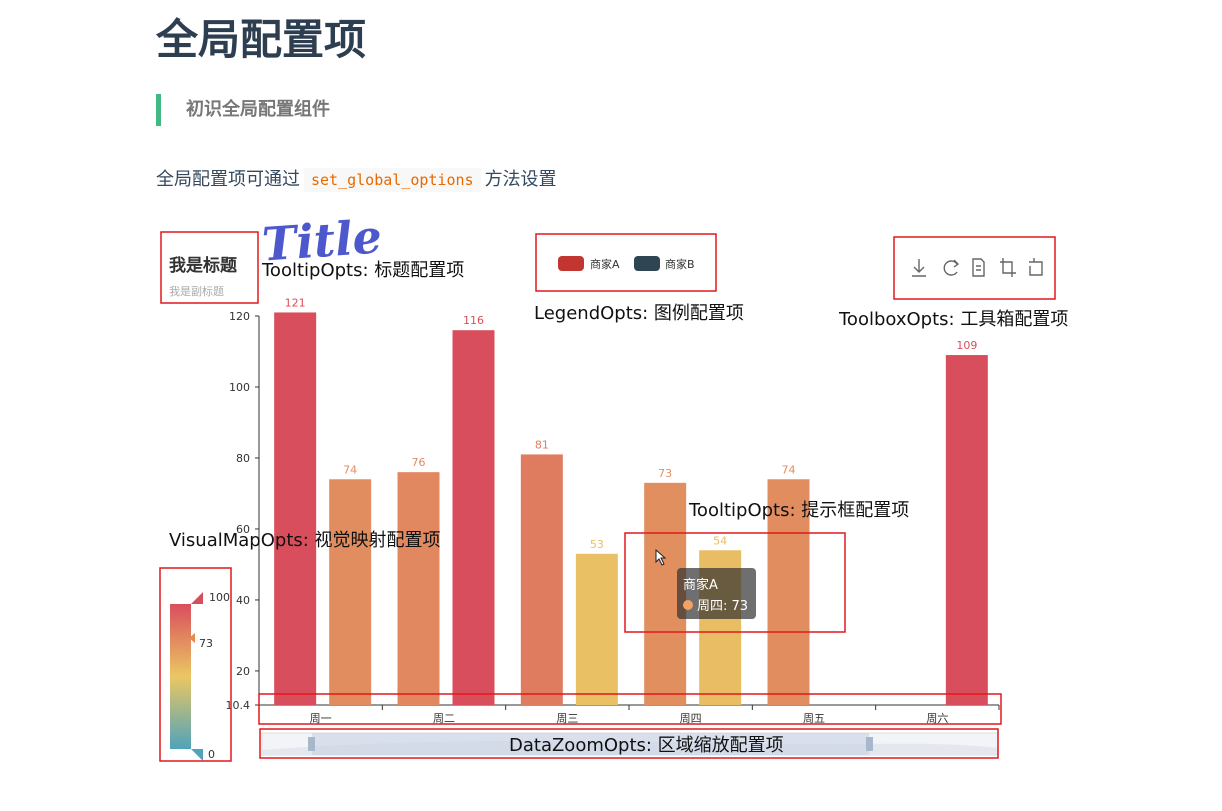  What do you see at coordinates (542, 444) in the screenshot?
I see `bar-value-label: 81` at bounding box center [542, 444].